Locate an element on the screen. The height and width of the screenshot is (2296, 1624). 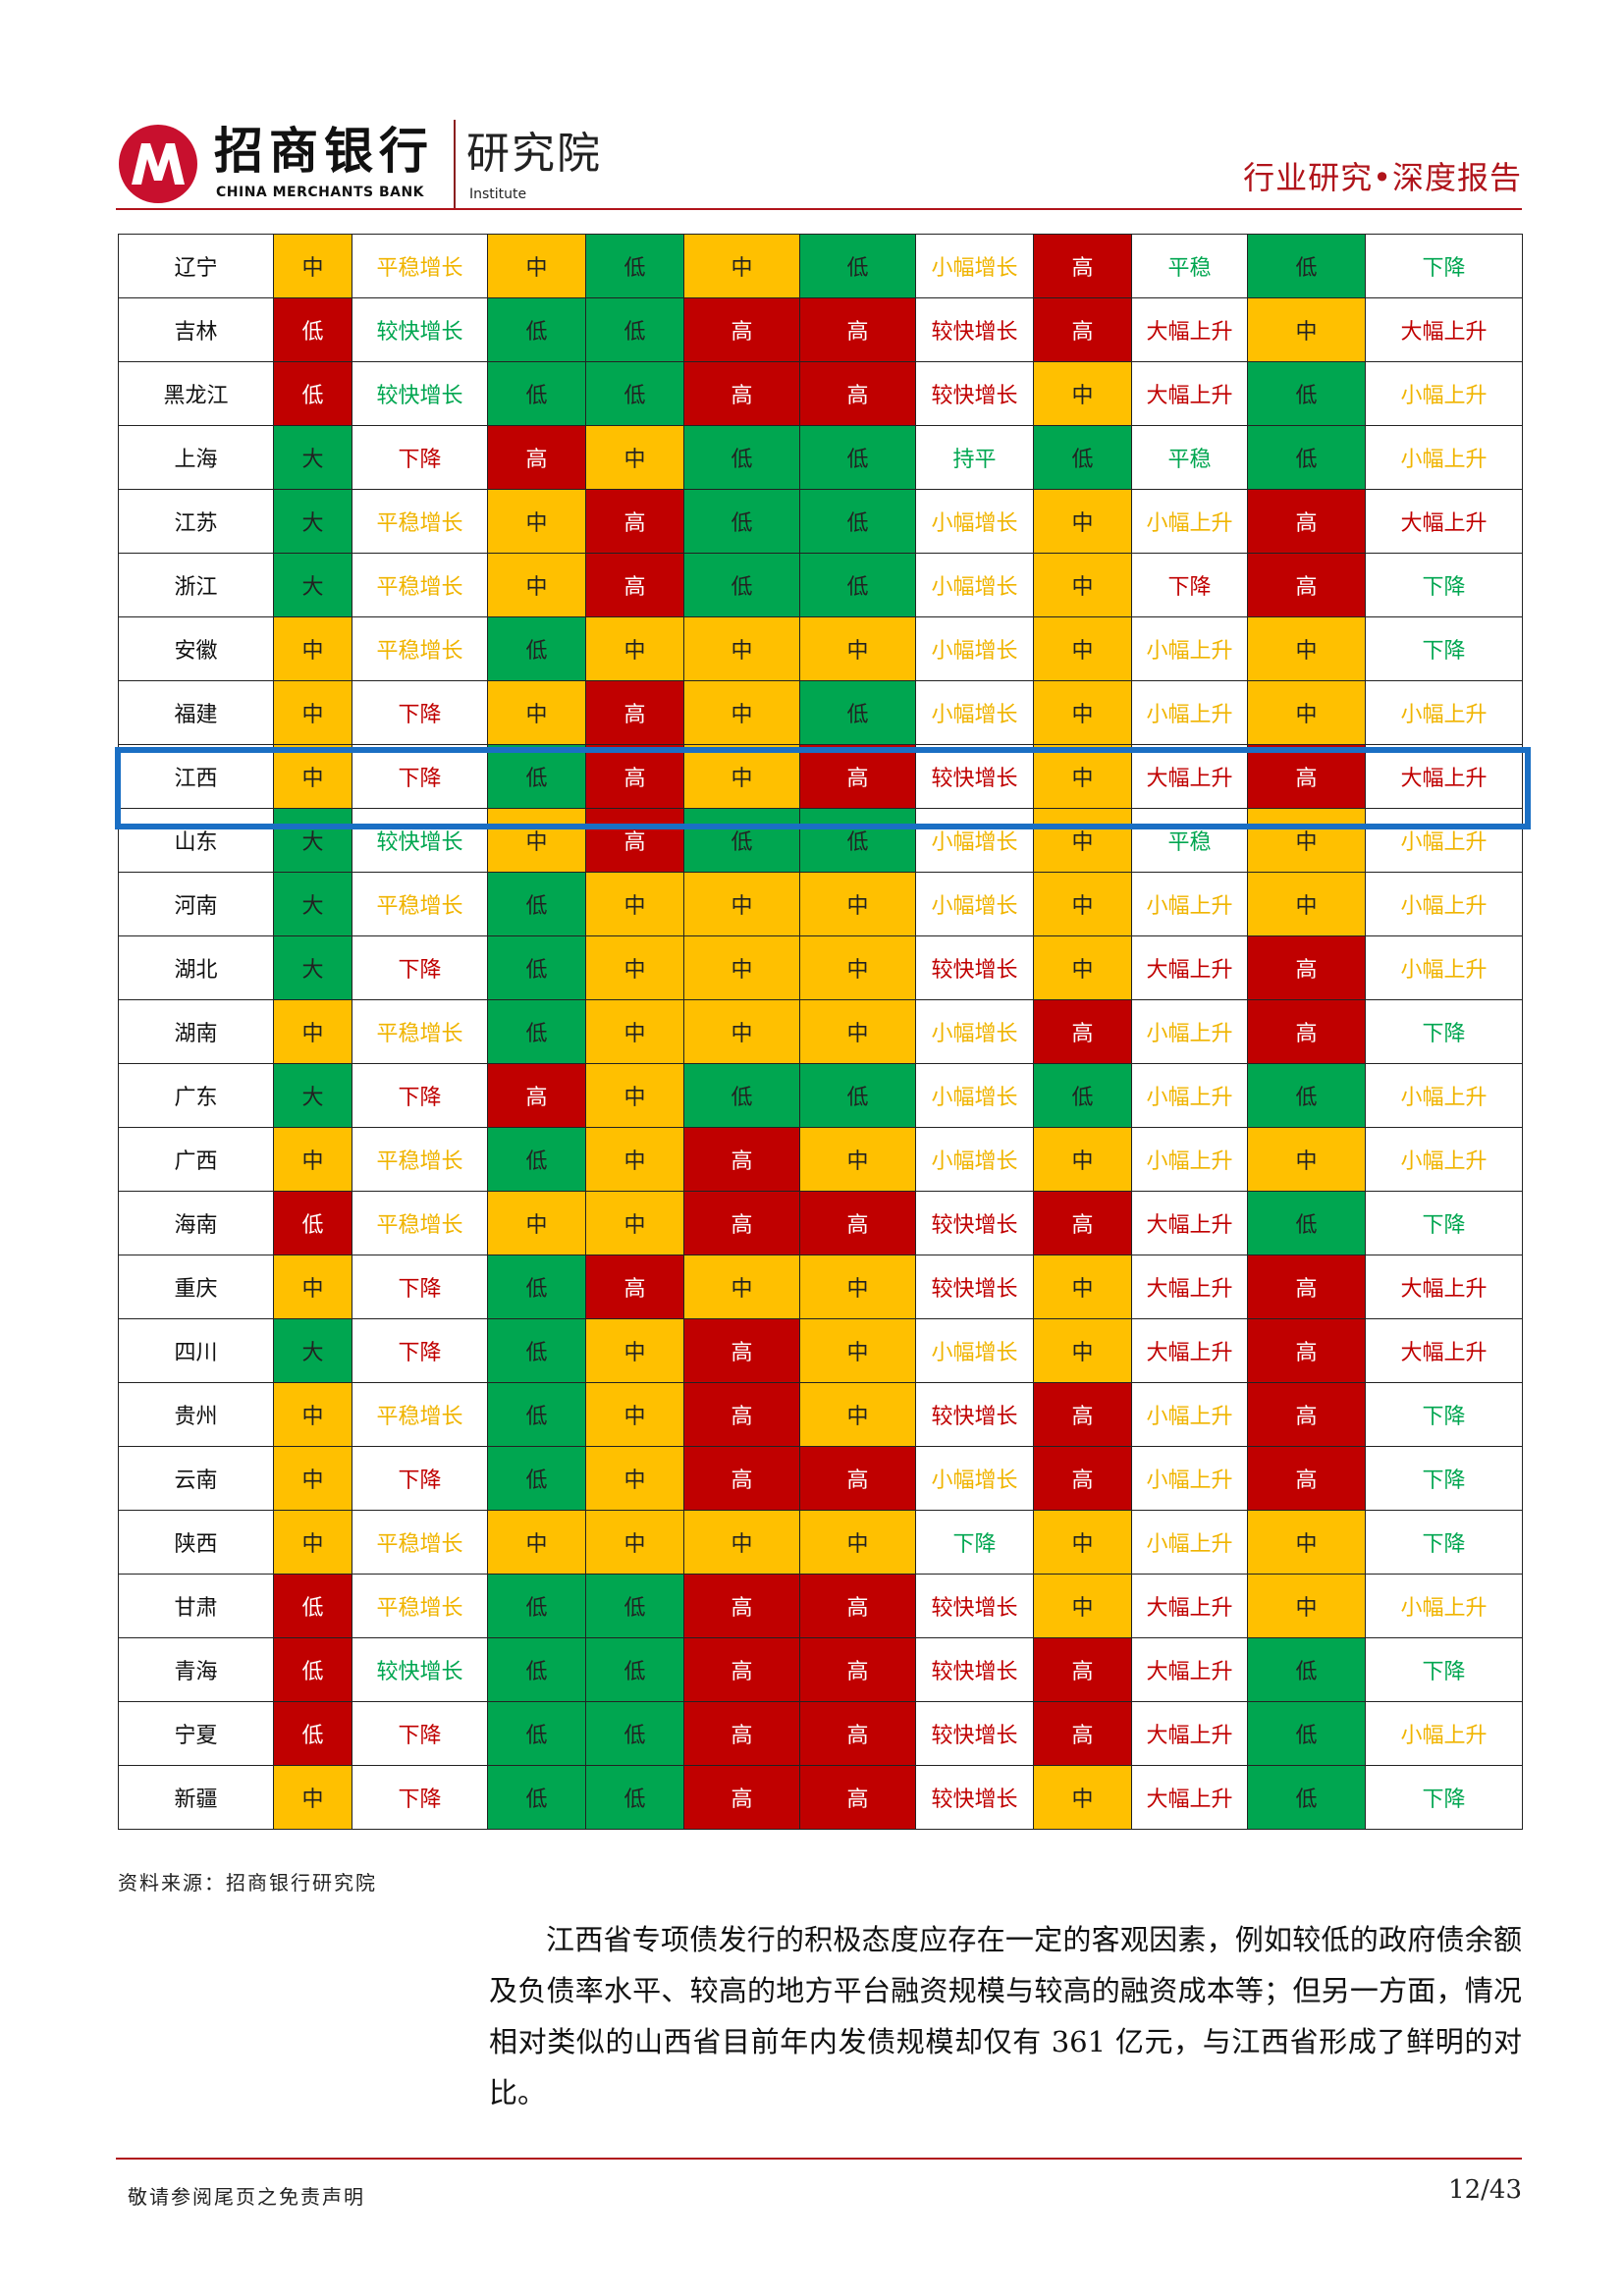
table-row: 辽宁中平稳增长中低中低小幅增长高平稳低下降 is located at coordinates (820, 266).